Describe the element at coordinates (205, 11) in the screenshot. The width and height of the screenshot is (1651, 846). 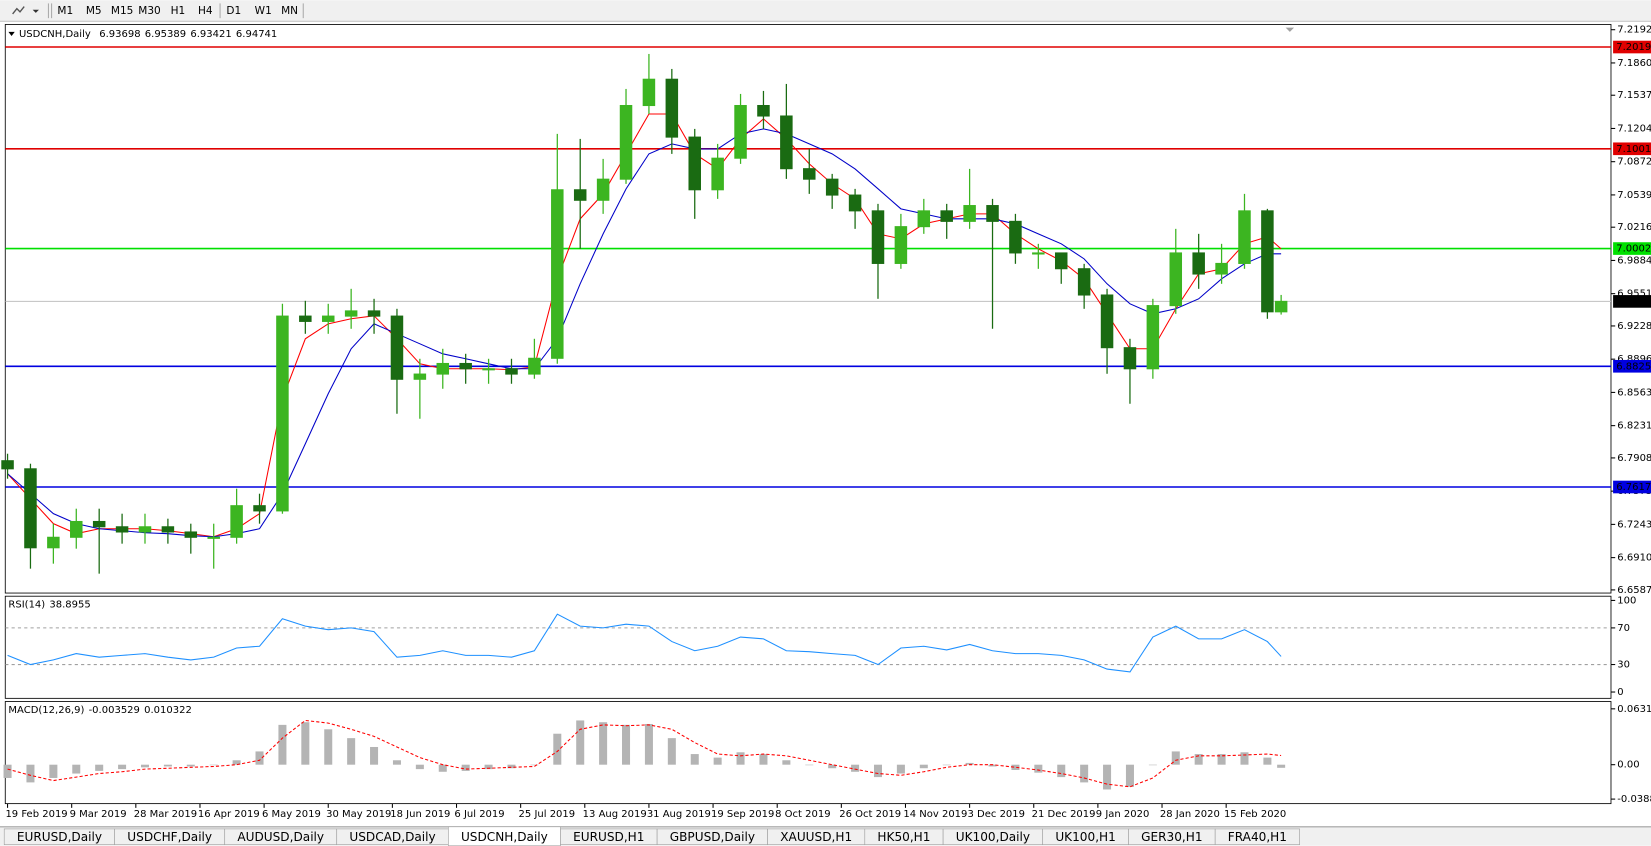
I see `timeframe-button: H4` at that location.